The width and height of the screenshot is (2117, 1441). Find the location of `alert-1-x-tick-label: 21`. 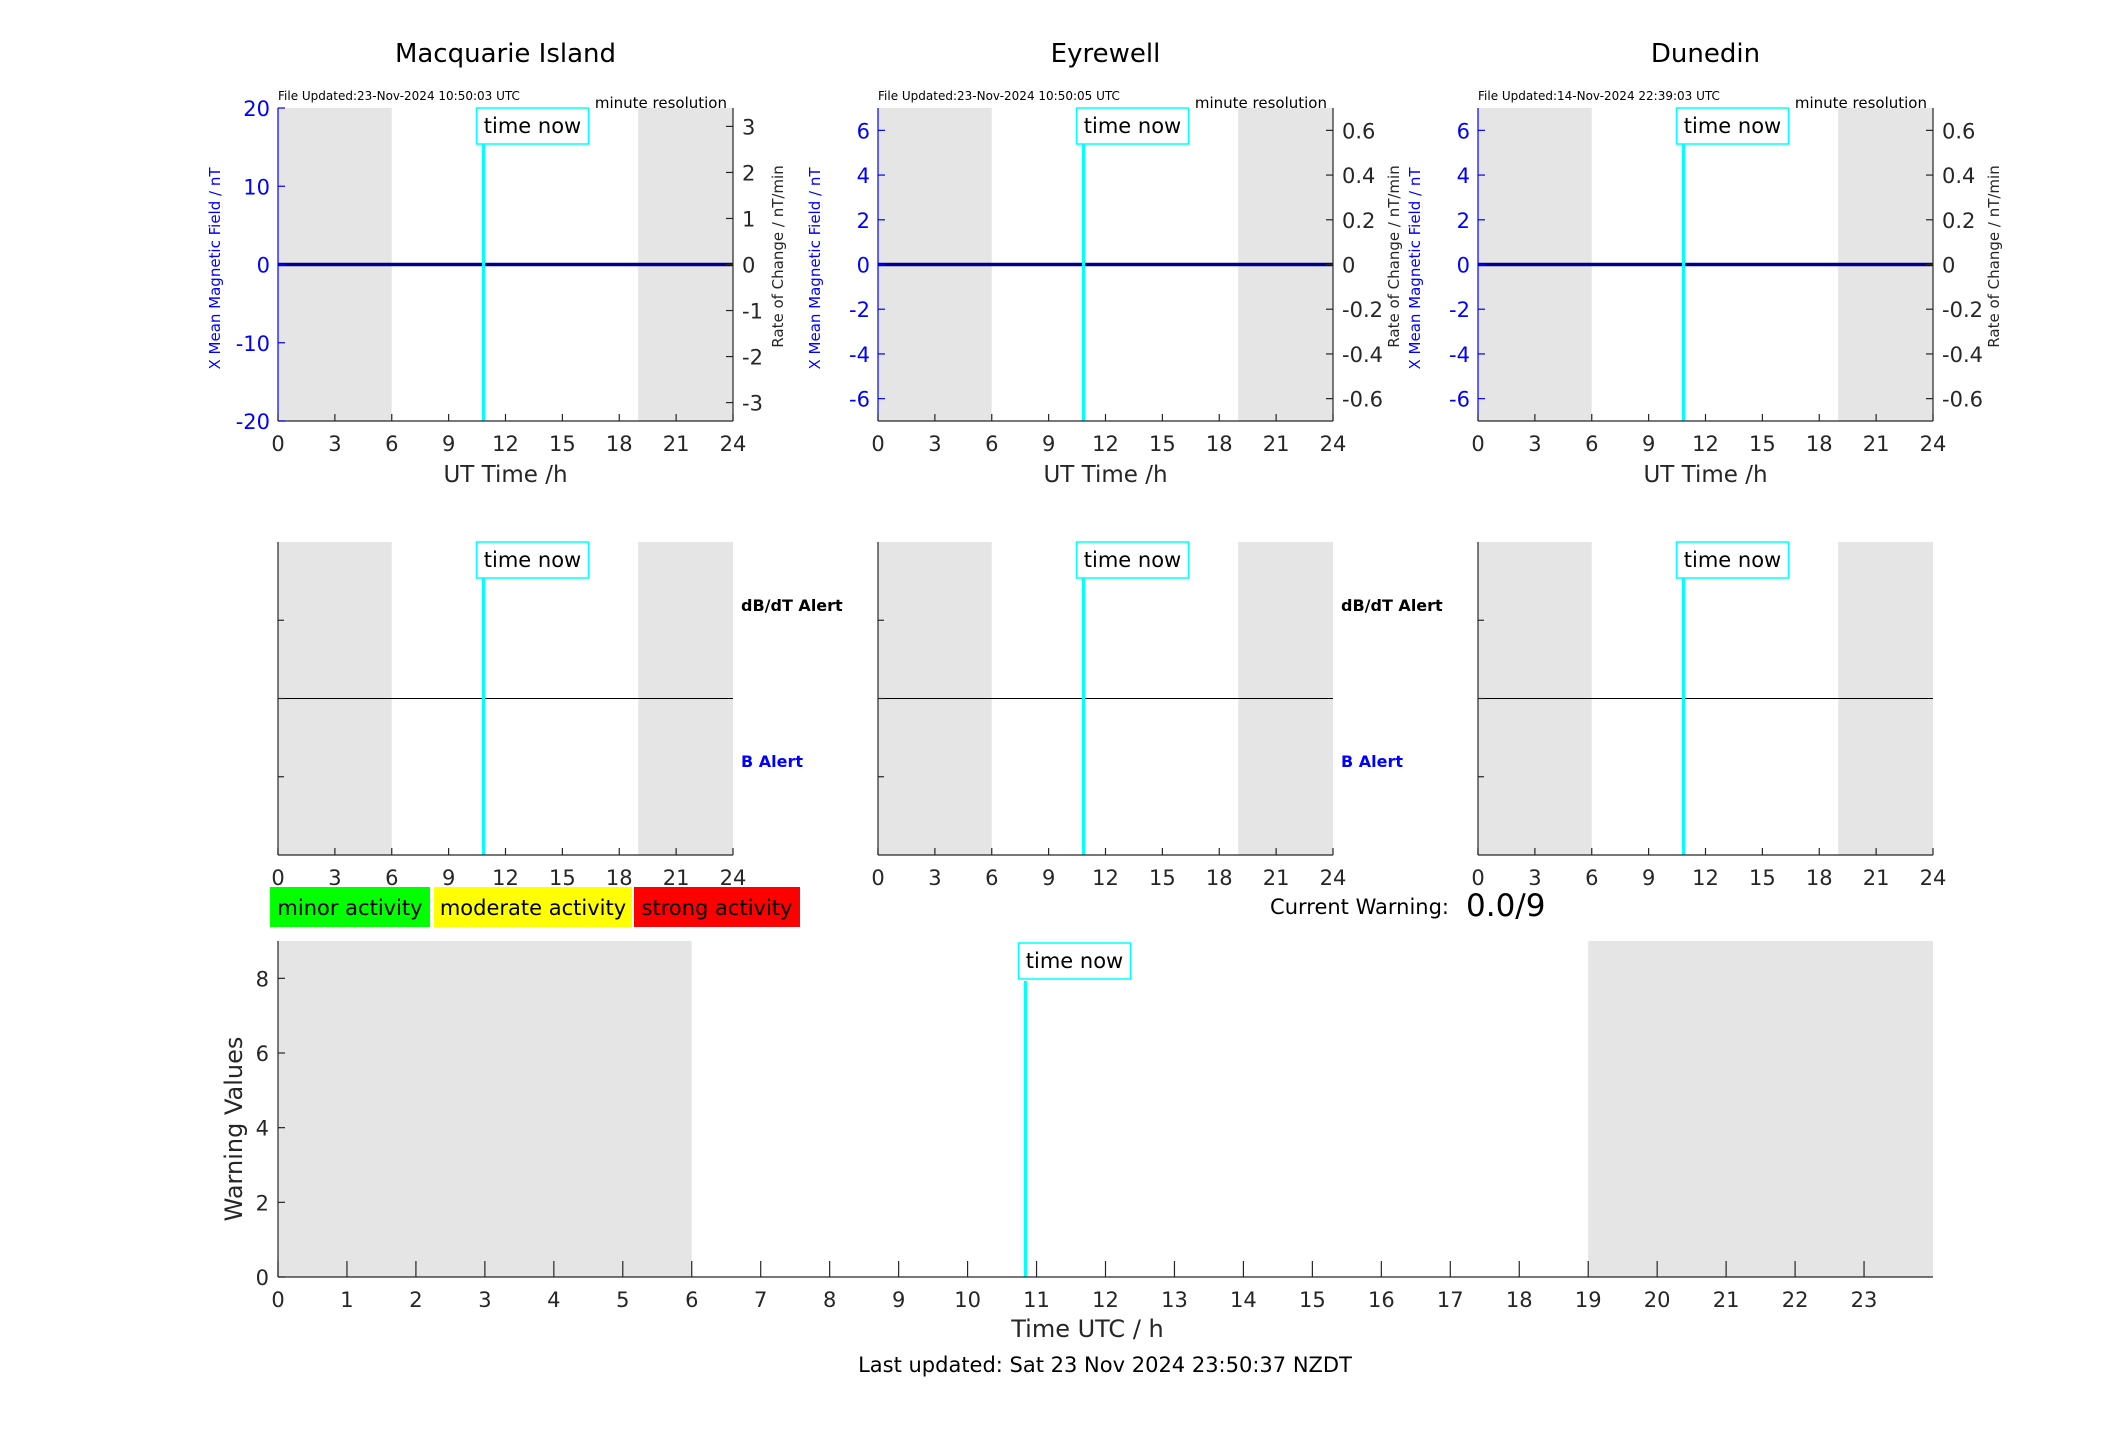

alert-1-x-tick-label: 21 is located at coordinates (1276, 878).